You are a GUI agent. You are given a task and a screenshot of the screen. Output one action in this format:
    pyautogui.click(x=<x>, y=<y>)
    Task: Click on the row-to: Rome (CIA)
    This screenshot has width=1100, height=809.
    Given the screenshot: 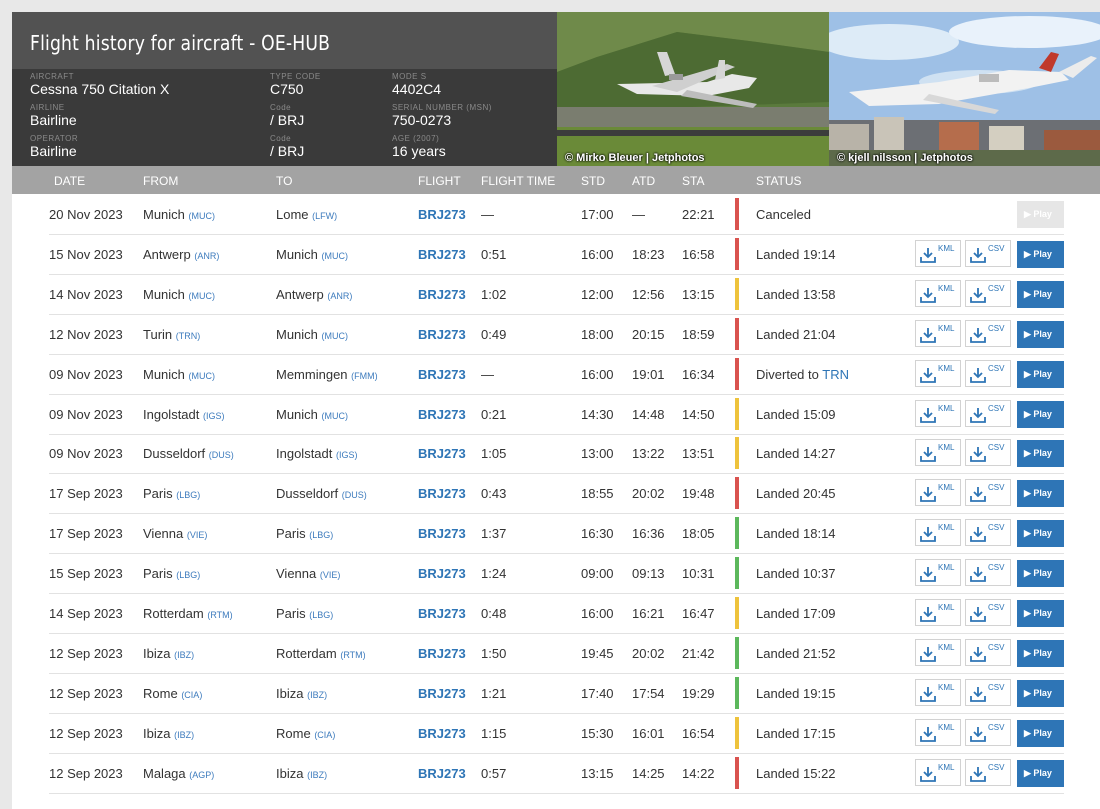 What is the action you would take?
    pyautogui.click(x=305, y=733)
    